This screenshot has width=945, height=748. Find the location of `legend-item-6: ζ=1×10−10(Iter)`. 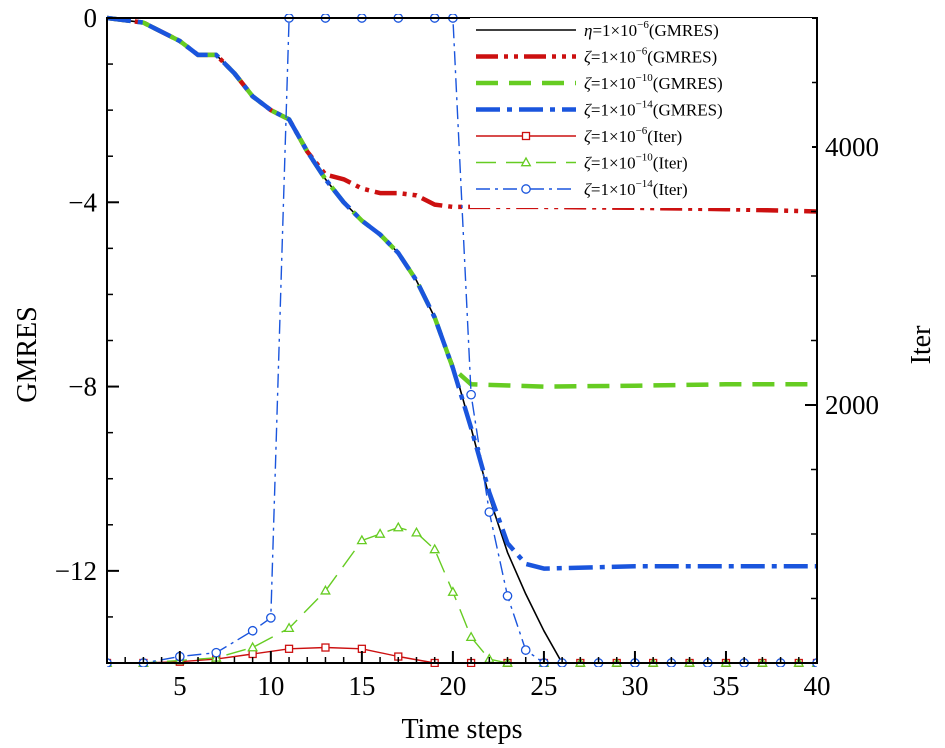

legend-item-6: ζ=1×10−10(Iter) is located at coordinates (582, 162).